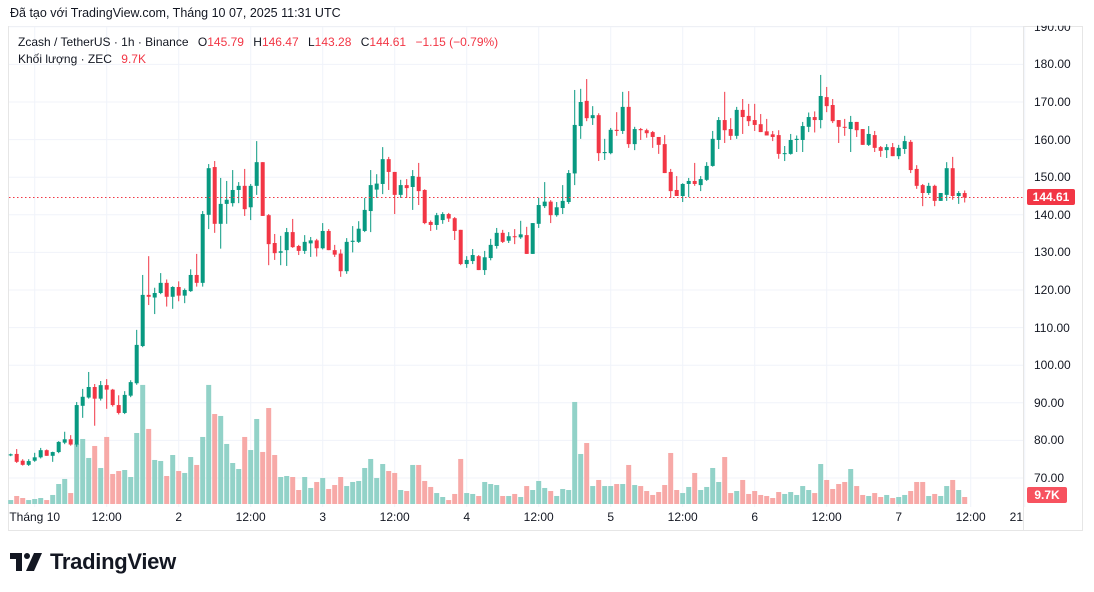  Describe the element at coordinates (323, 517) in the screenshot. I see `time-tick-label: 3` at that location.